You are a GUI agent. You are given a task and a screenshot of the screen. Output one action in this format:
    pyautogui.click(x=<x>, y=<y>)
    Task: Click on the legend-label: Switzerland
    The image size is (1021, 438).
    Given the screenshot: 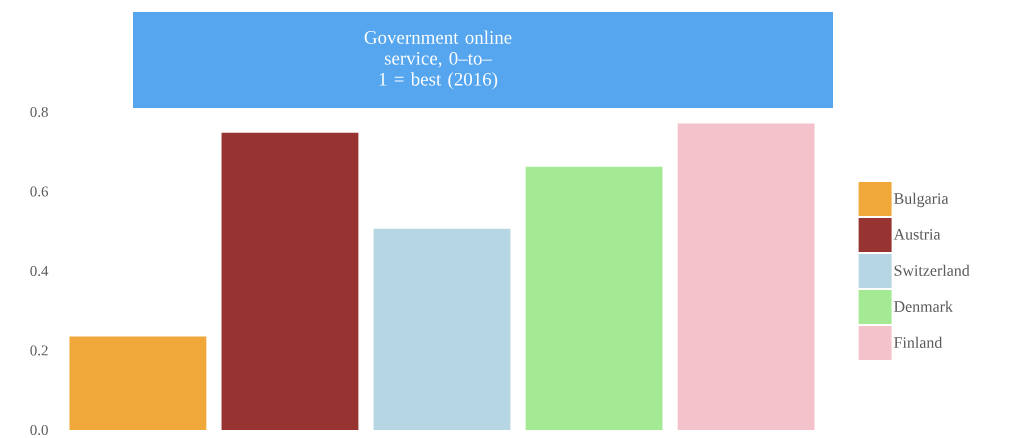 What is the action you would take?
    pyautogui.click(x=932, y=270)
    